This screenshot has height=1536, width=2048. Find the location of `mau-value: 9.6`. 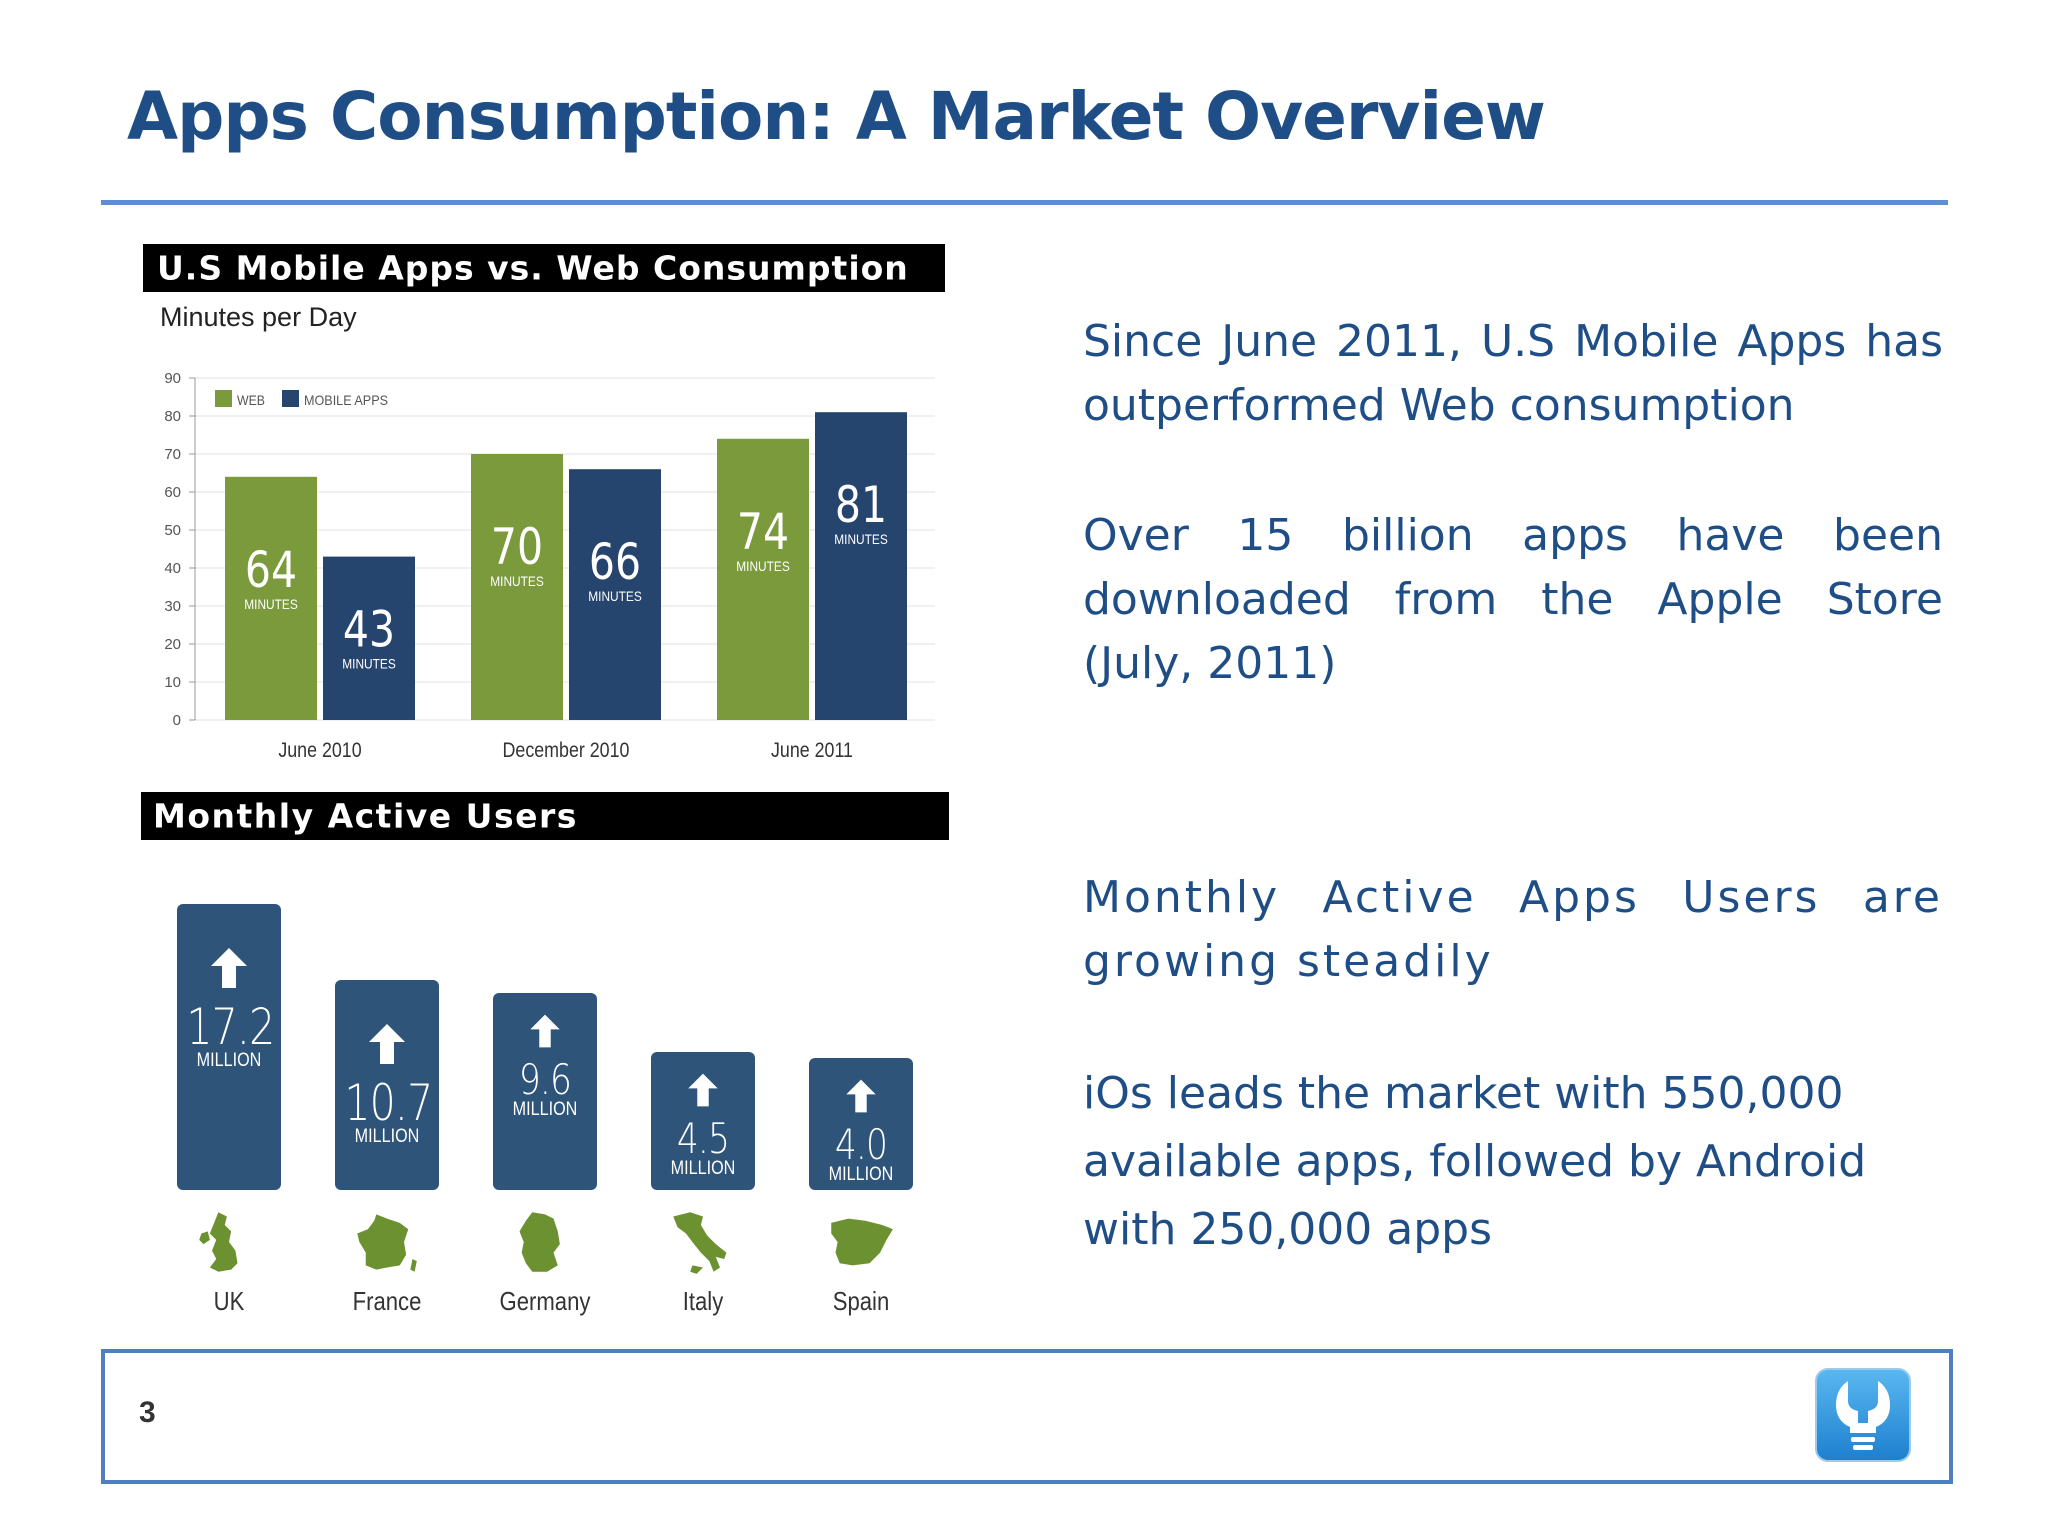

mau-value: 9.6 is located at coordinates (545, 1079).